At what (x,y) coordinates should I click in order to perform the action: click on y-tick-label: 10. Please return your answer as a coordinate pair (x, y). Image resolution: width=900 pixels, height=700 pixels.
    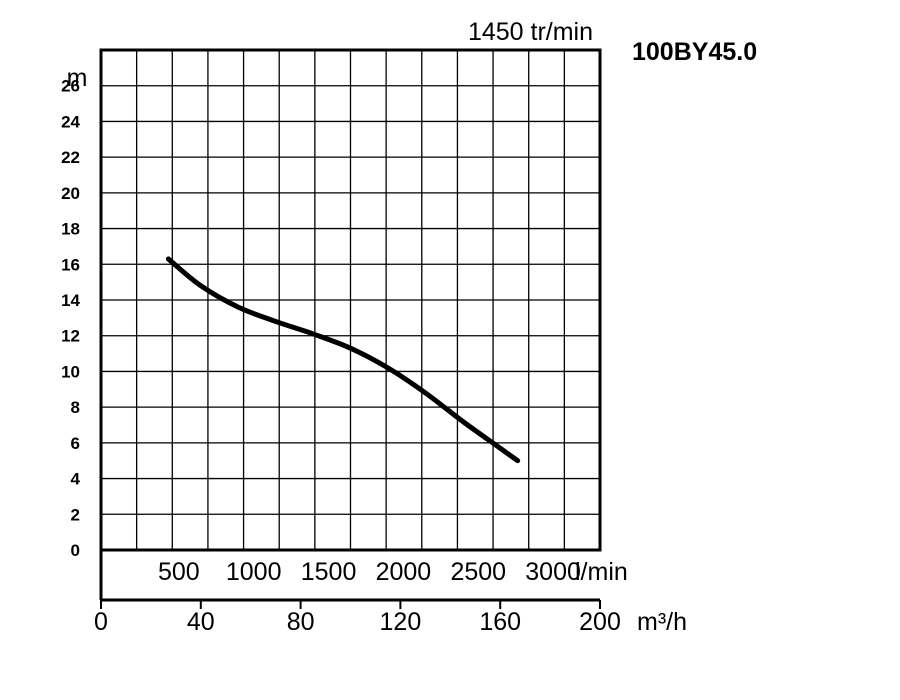
    Looking at the image, I should click on (70, 371).